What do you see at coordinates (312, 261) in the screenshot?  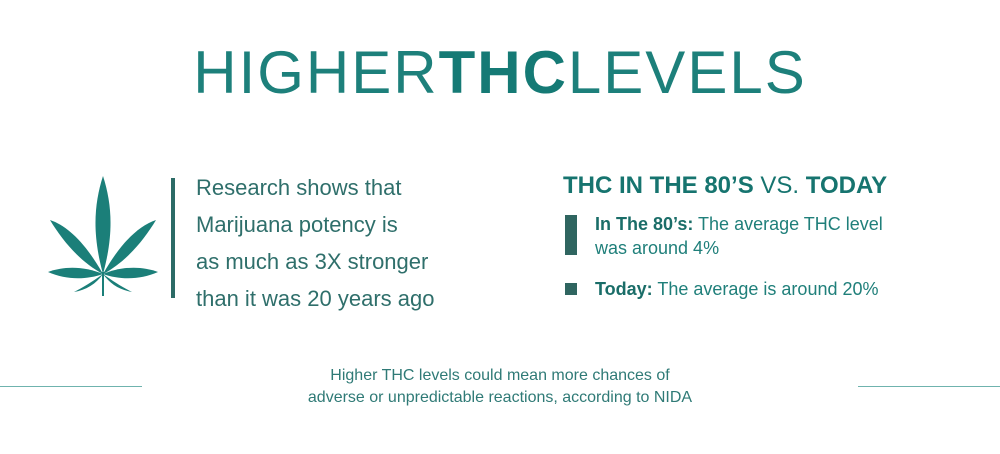 I see `research-line: as much as 3X stronger` at bounding box center [312, 261].